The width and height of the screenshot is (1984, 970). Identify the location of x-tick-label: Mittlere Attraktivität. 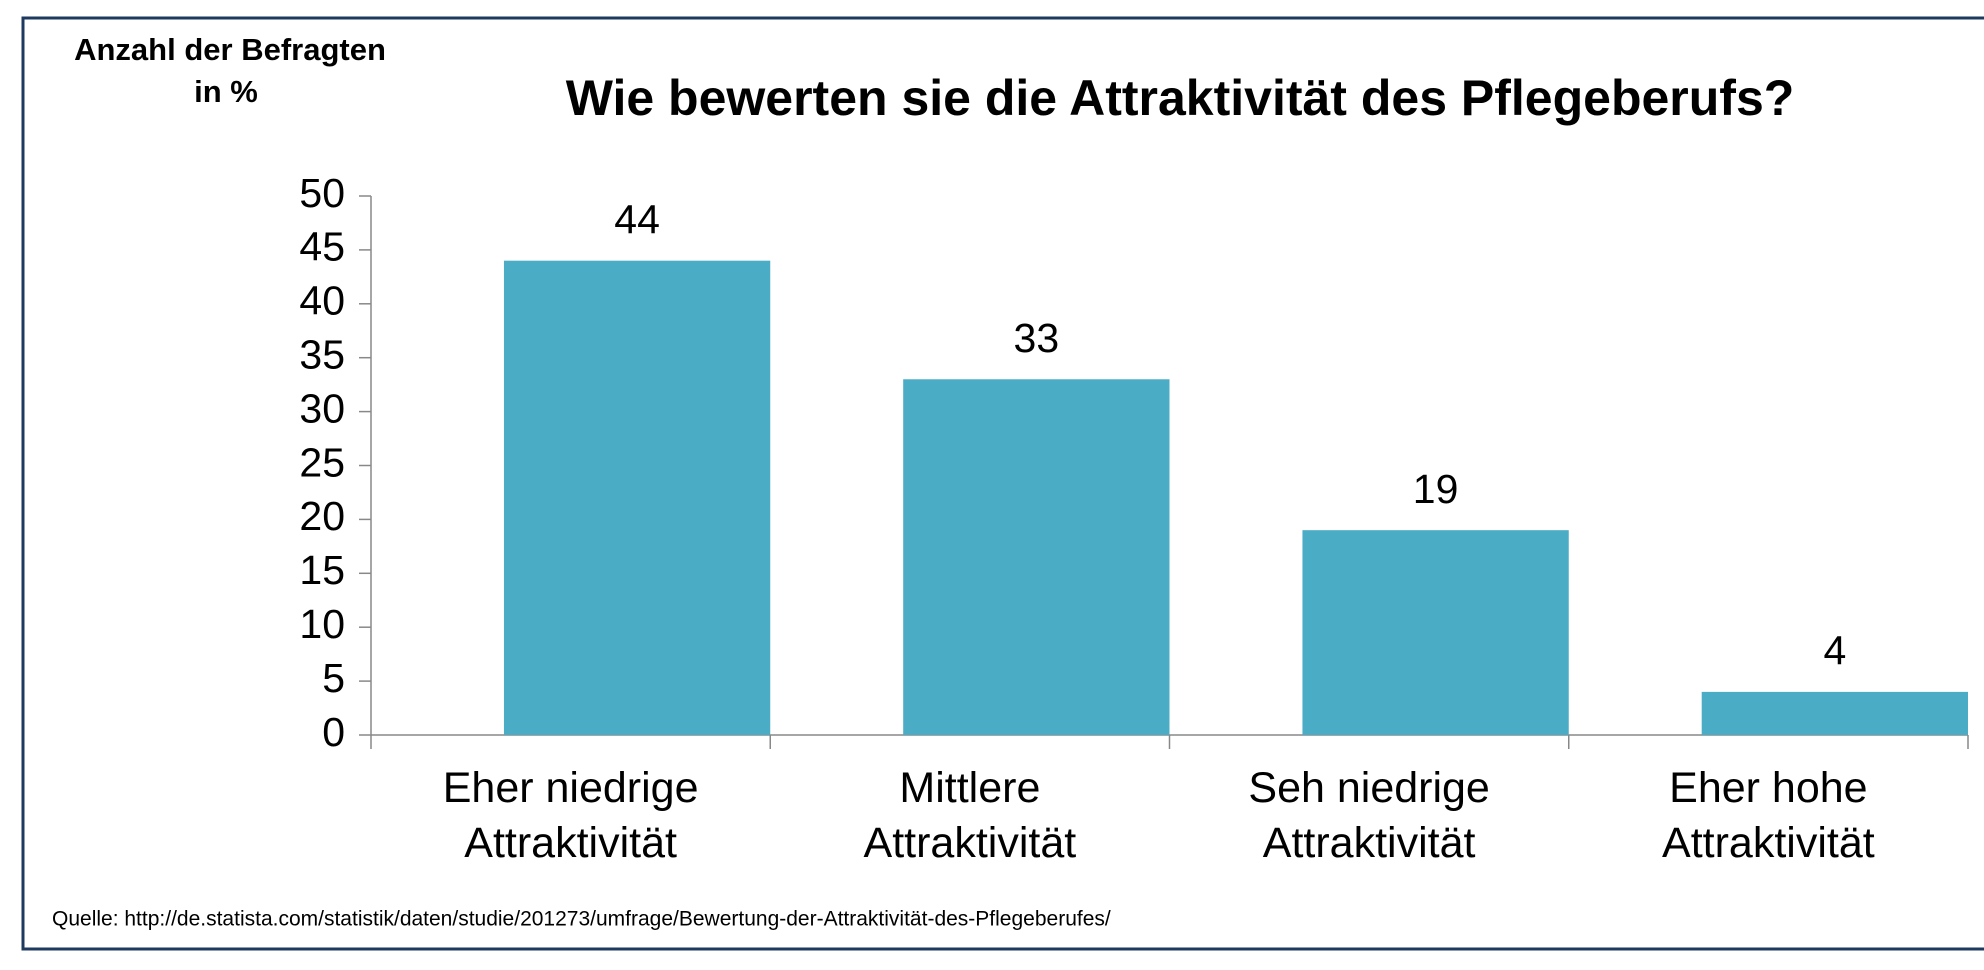
(970, 815).